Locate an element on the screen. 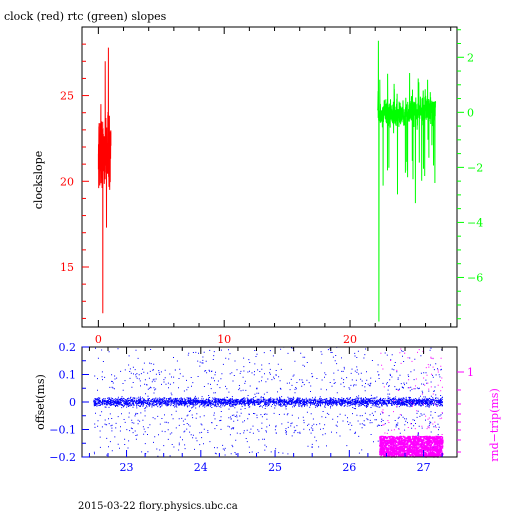 Image resolution: width=512 pixels, height=512 pixels. clock-slope-series is located at coordinates (104, 180).